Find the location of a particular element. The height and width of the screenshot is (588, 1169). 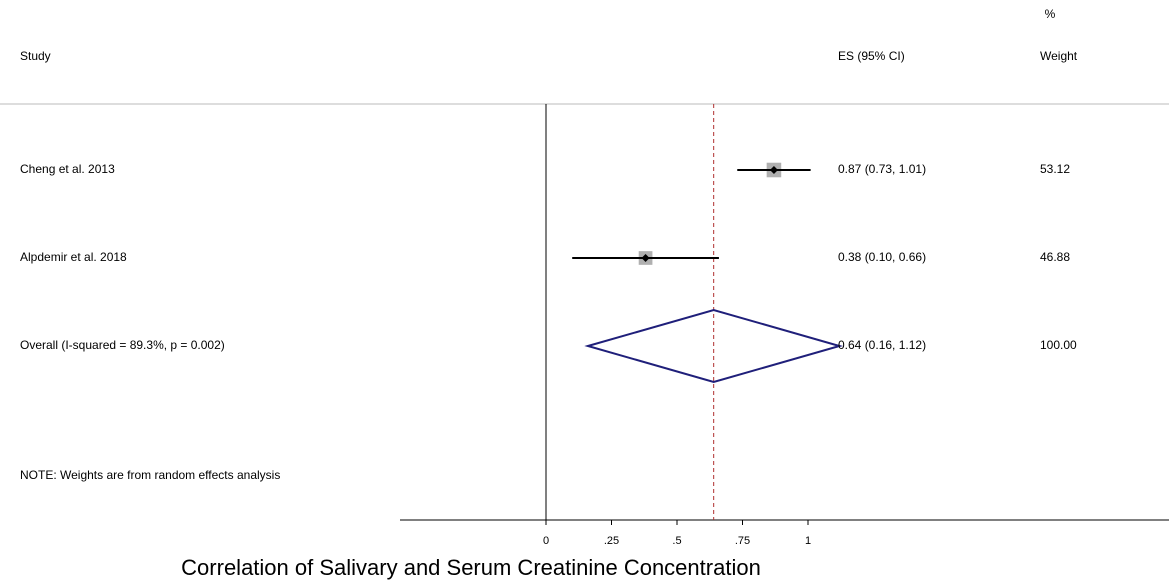

overall-diamond is located at coordinates (714, 346).